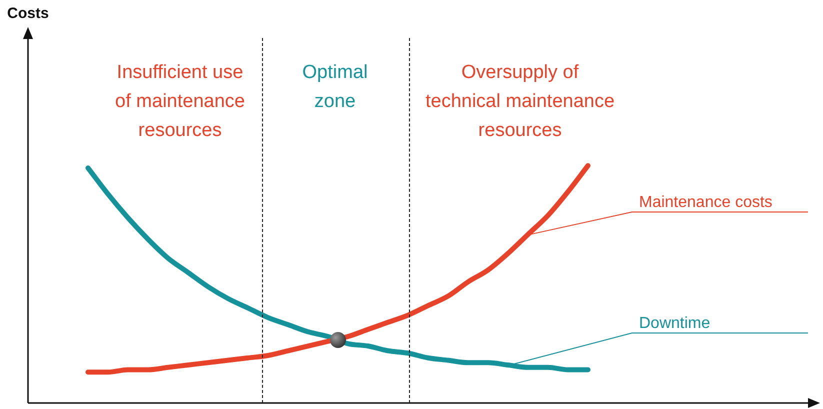  Describe the element at coordinates (674, 323) in the screenshot. I see `text: Downtime` at that location.